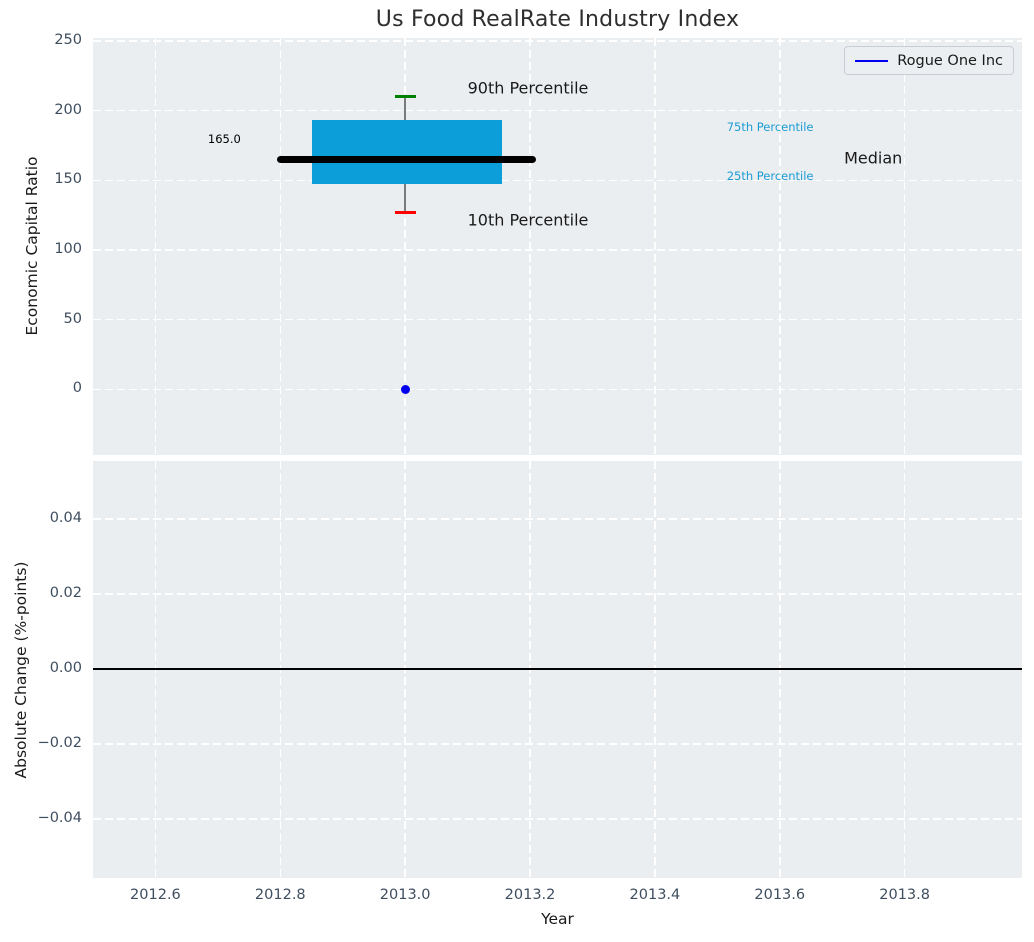  Describe the element at coordinates (59, 818) in the screenshot. I see `y-tick-label: −0.04` at that location.